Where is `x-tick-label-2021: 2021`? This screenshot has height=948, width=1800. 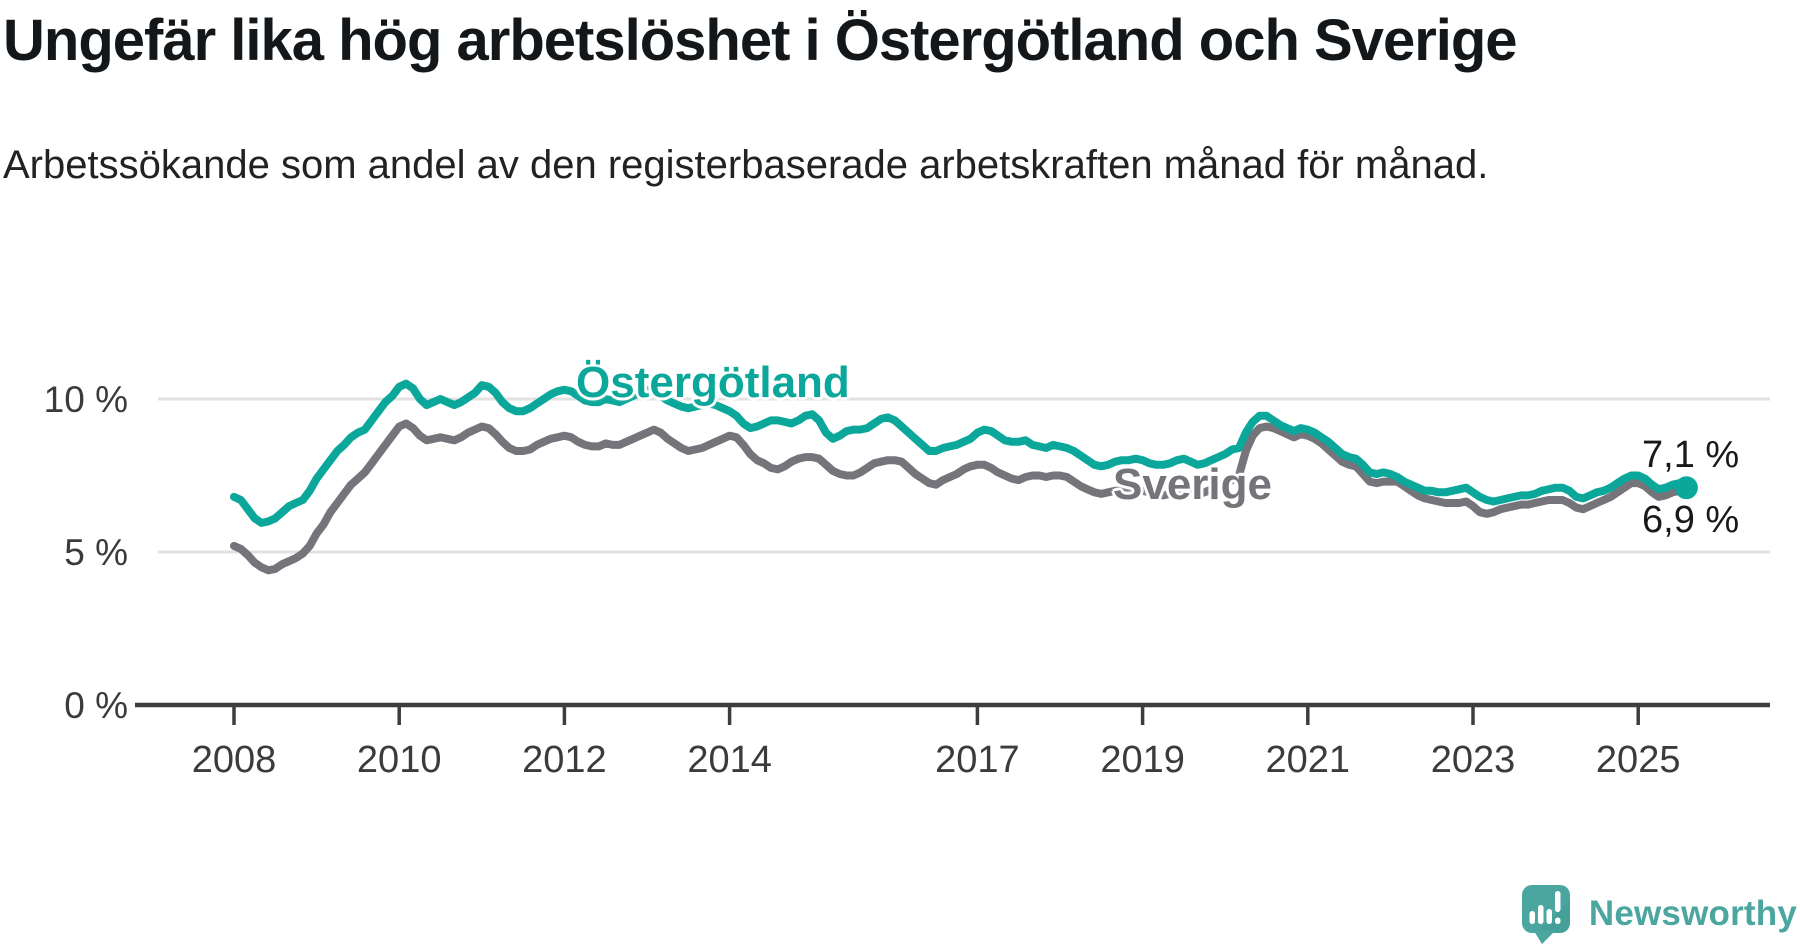 x-tick-label-2021: 2021 is located at coordinates (1308, 760).